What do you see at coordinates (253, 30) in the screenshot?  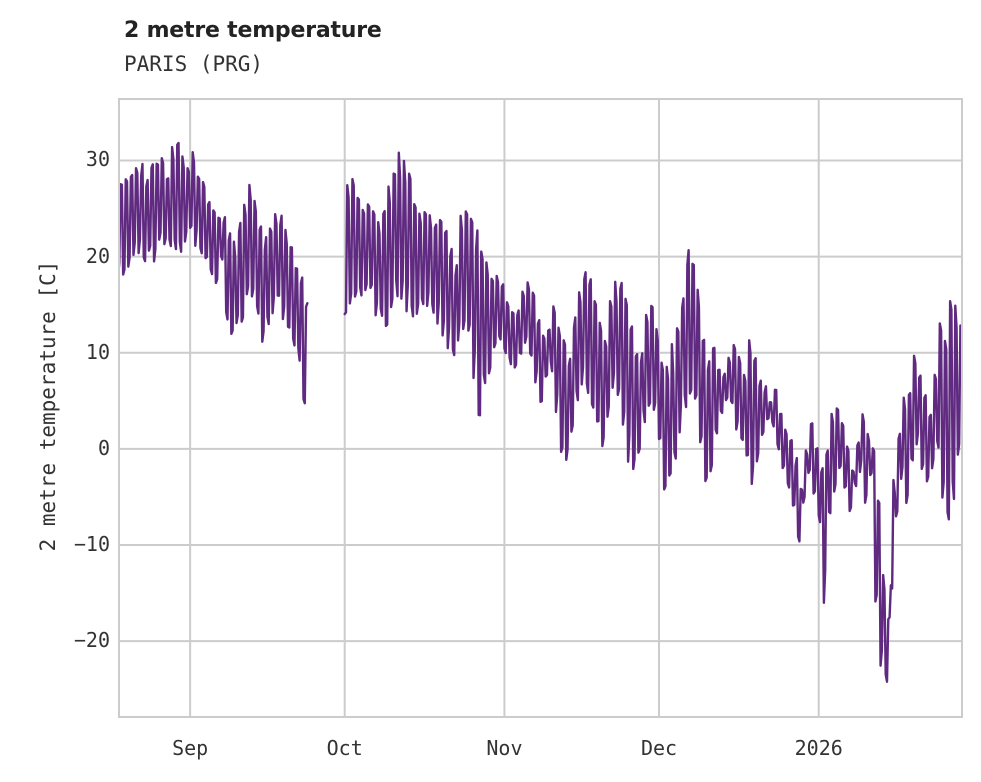 I see `page-title: 2 metre temperature` at bounding box center [253, 30].